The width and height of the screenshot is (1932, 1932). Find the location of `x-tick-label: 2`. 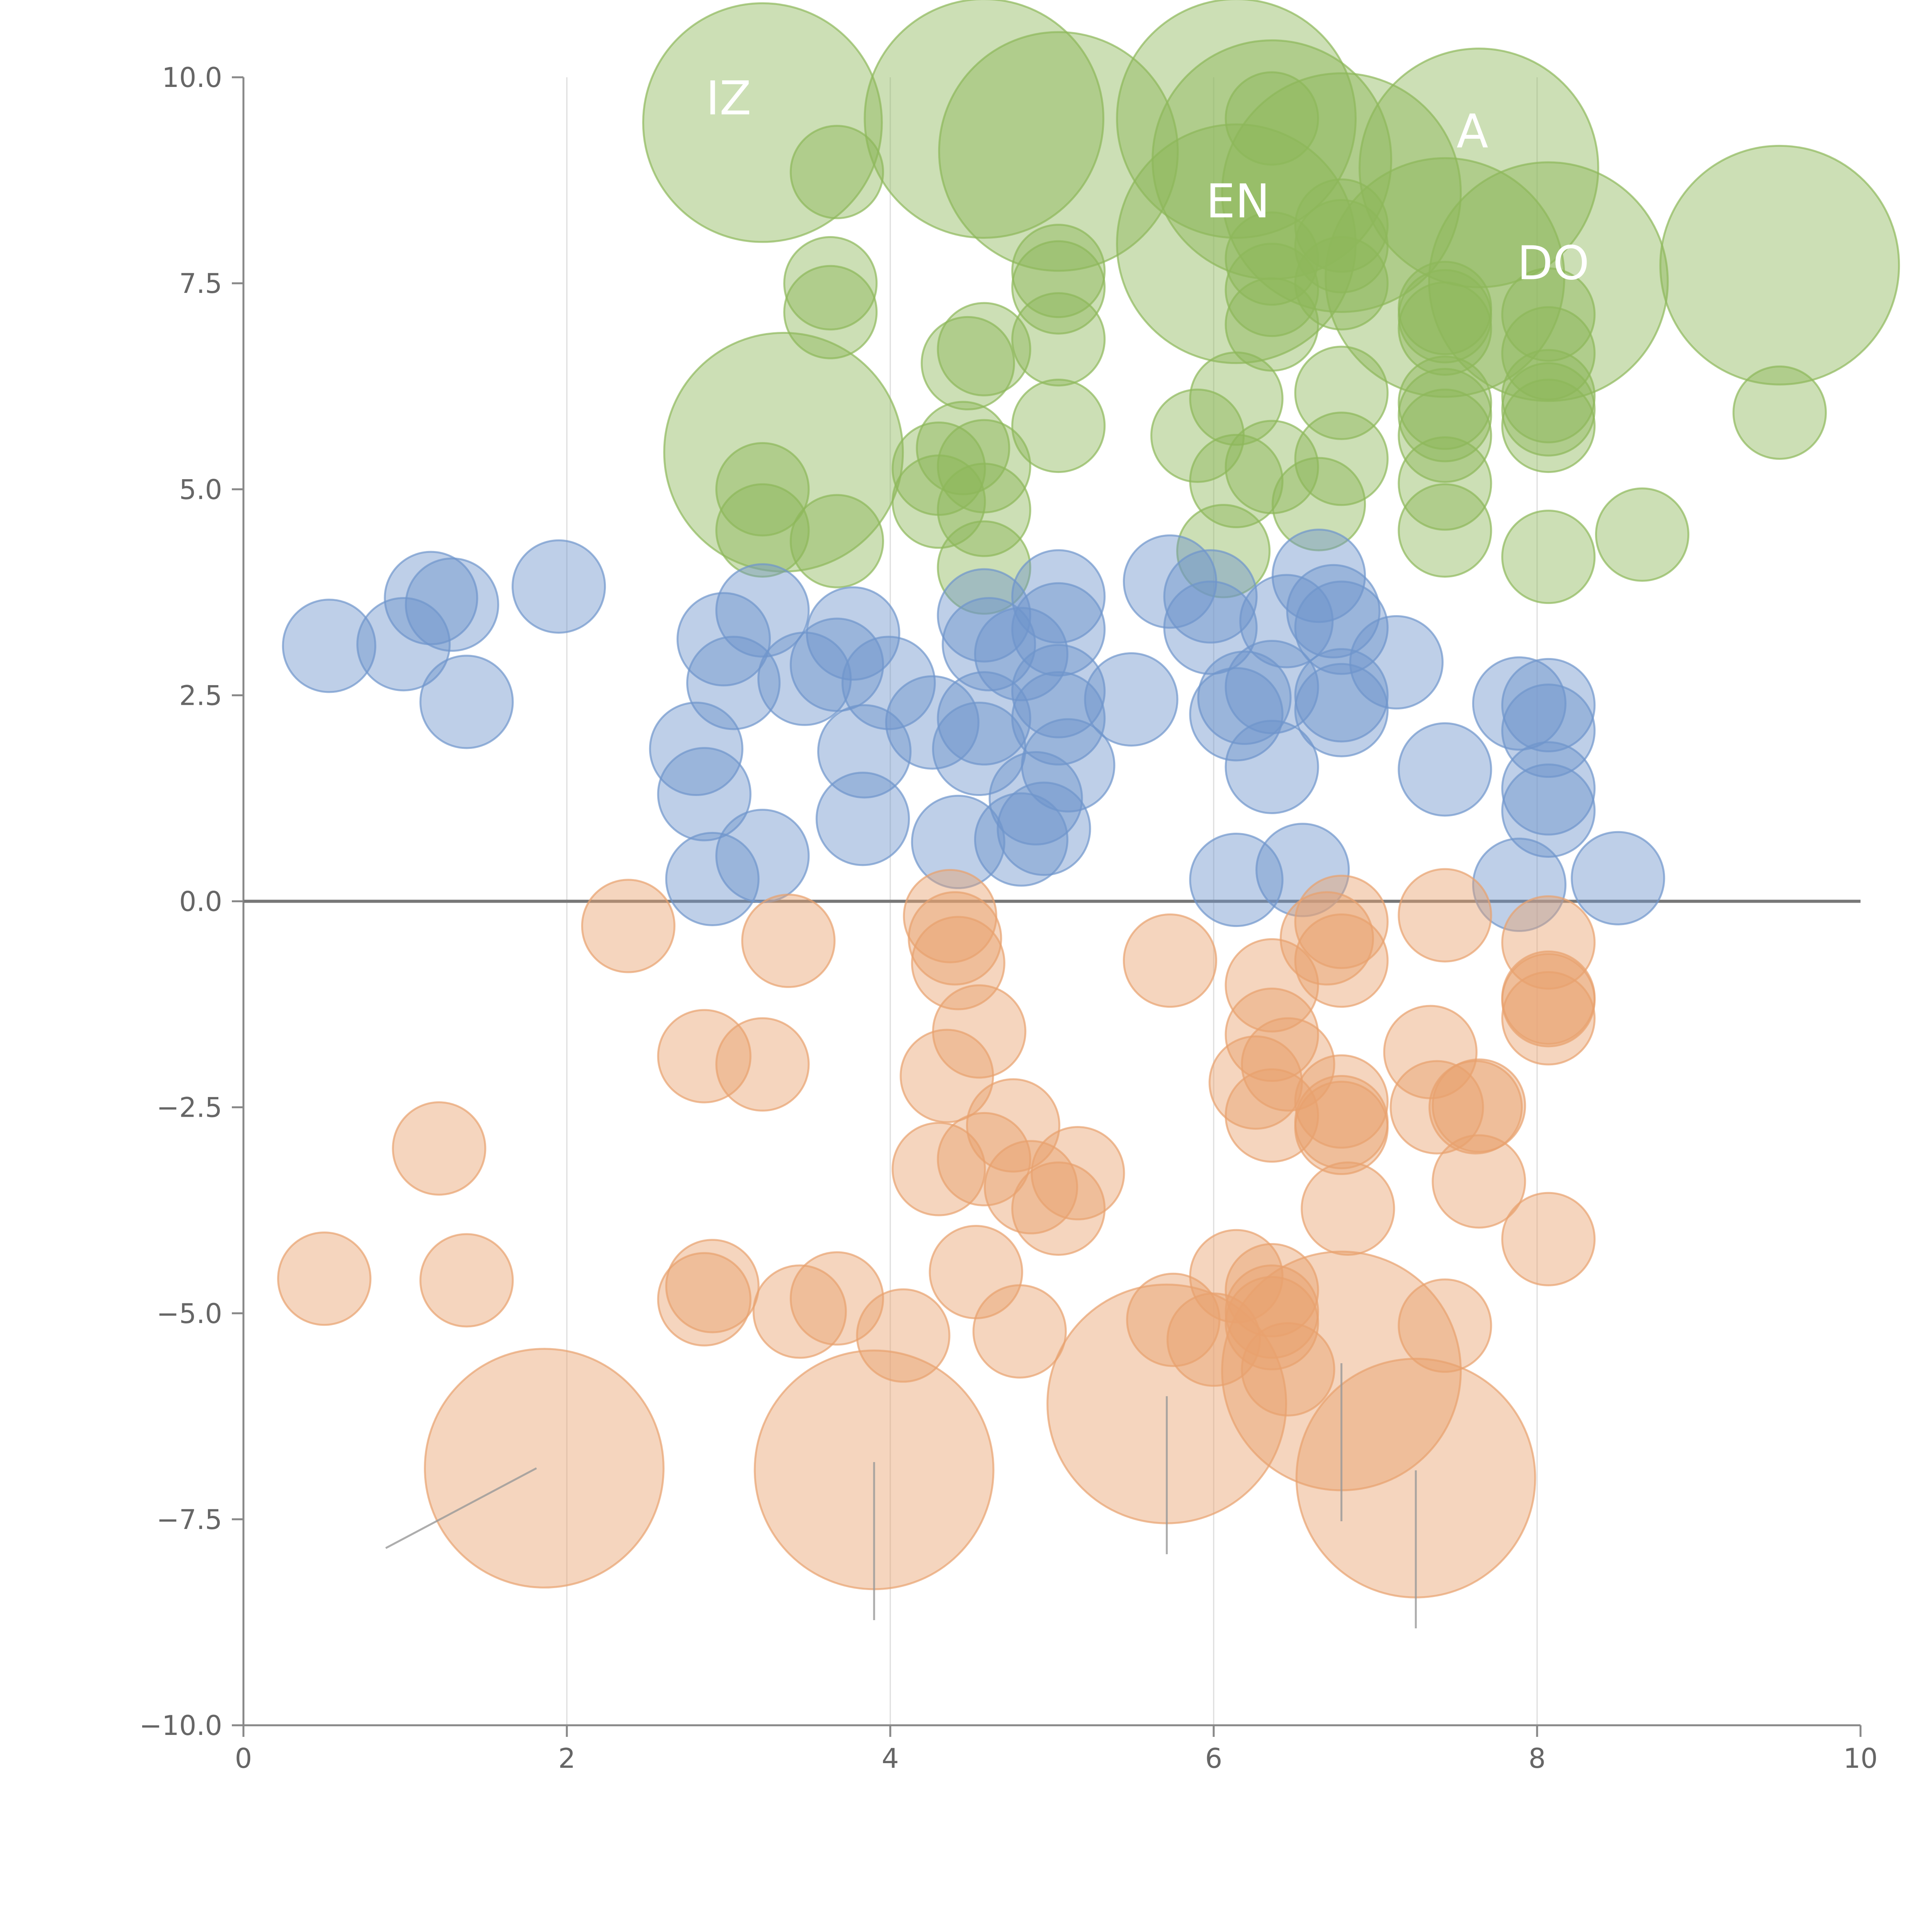

x-tick-label: 2 is located at coordinates (567, 1758).